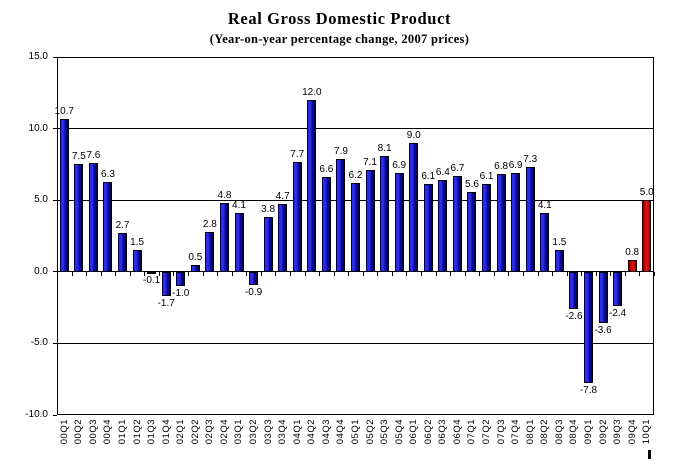 The image size is (679, 467). I want to click on bar-03Q4, so click(283, 238).